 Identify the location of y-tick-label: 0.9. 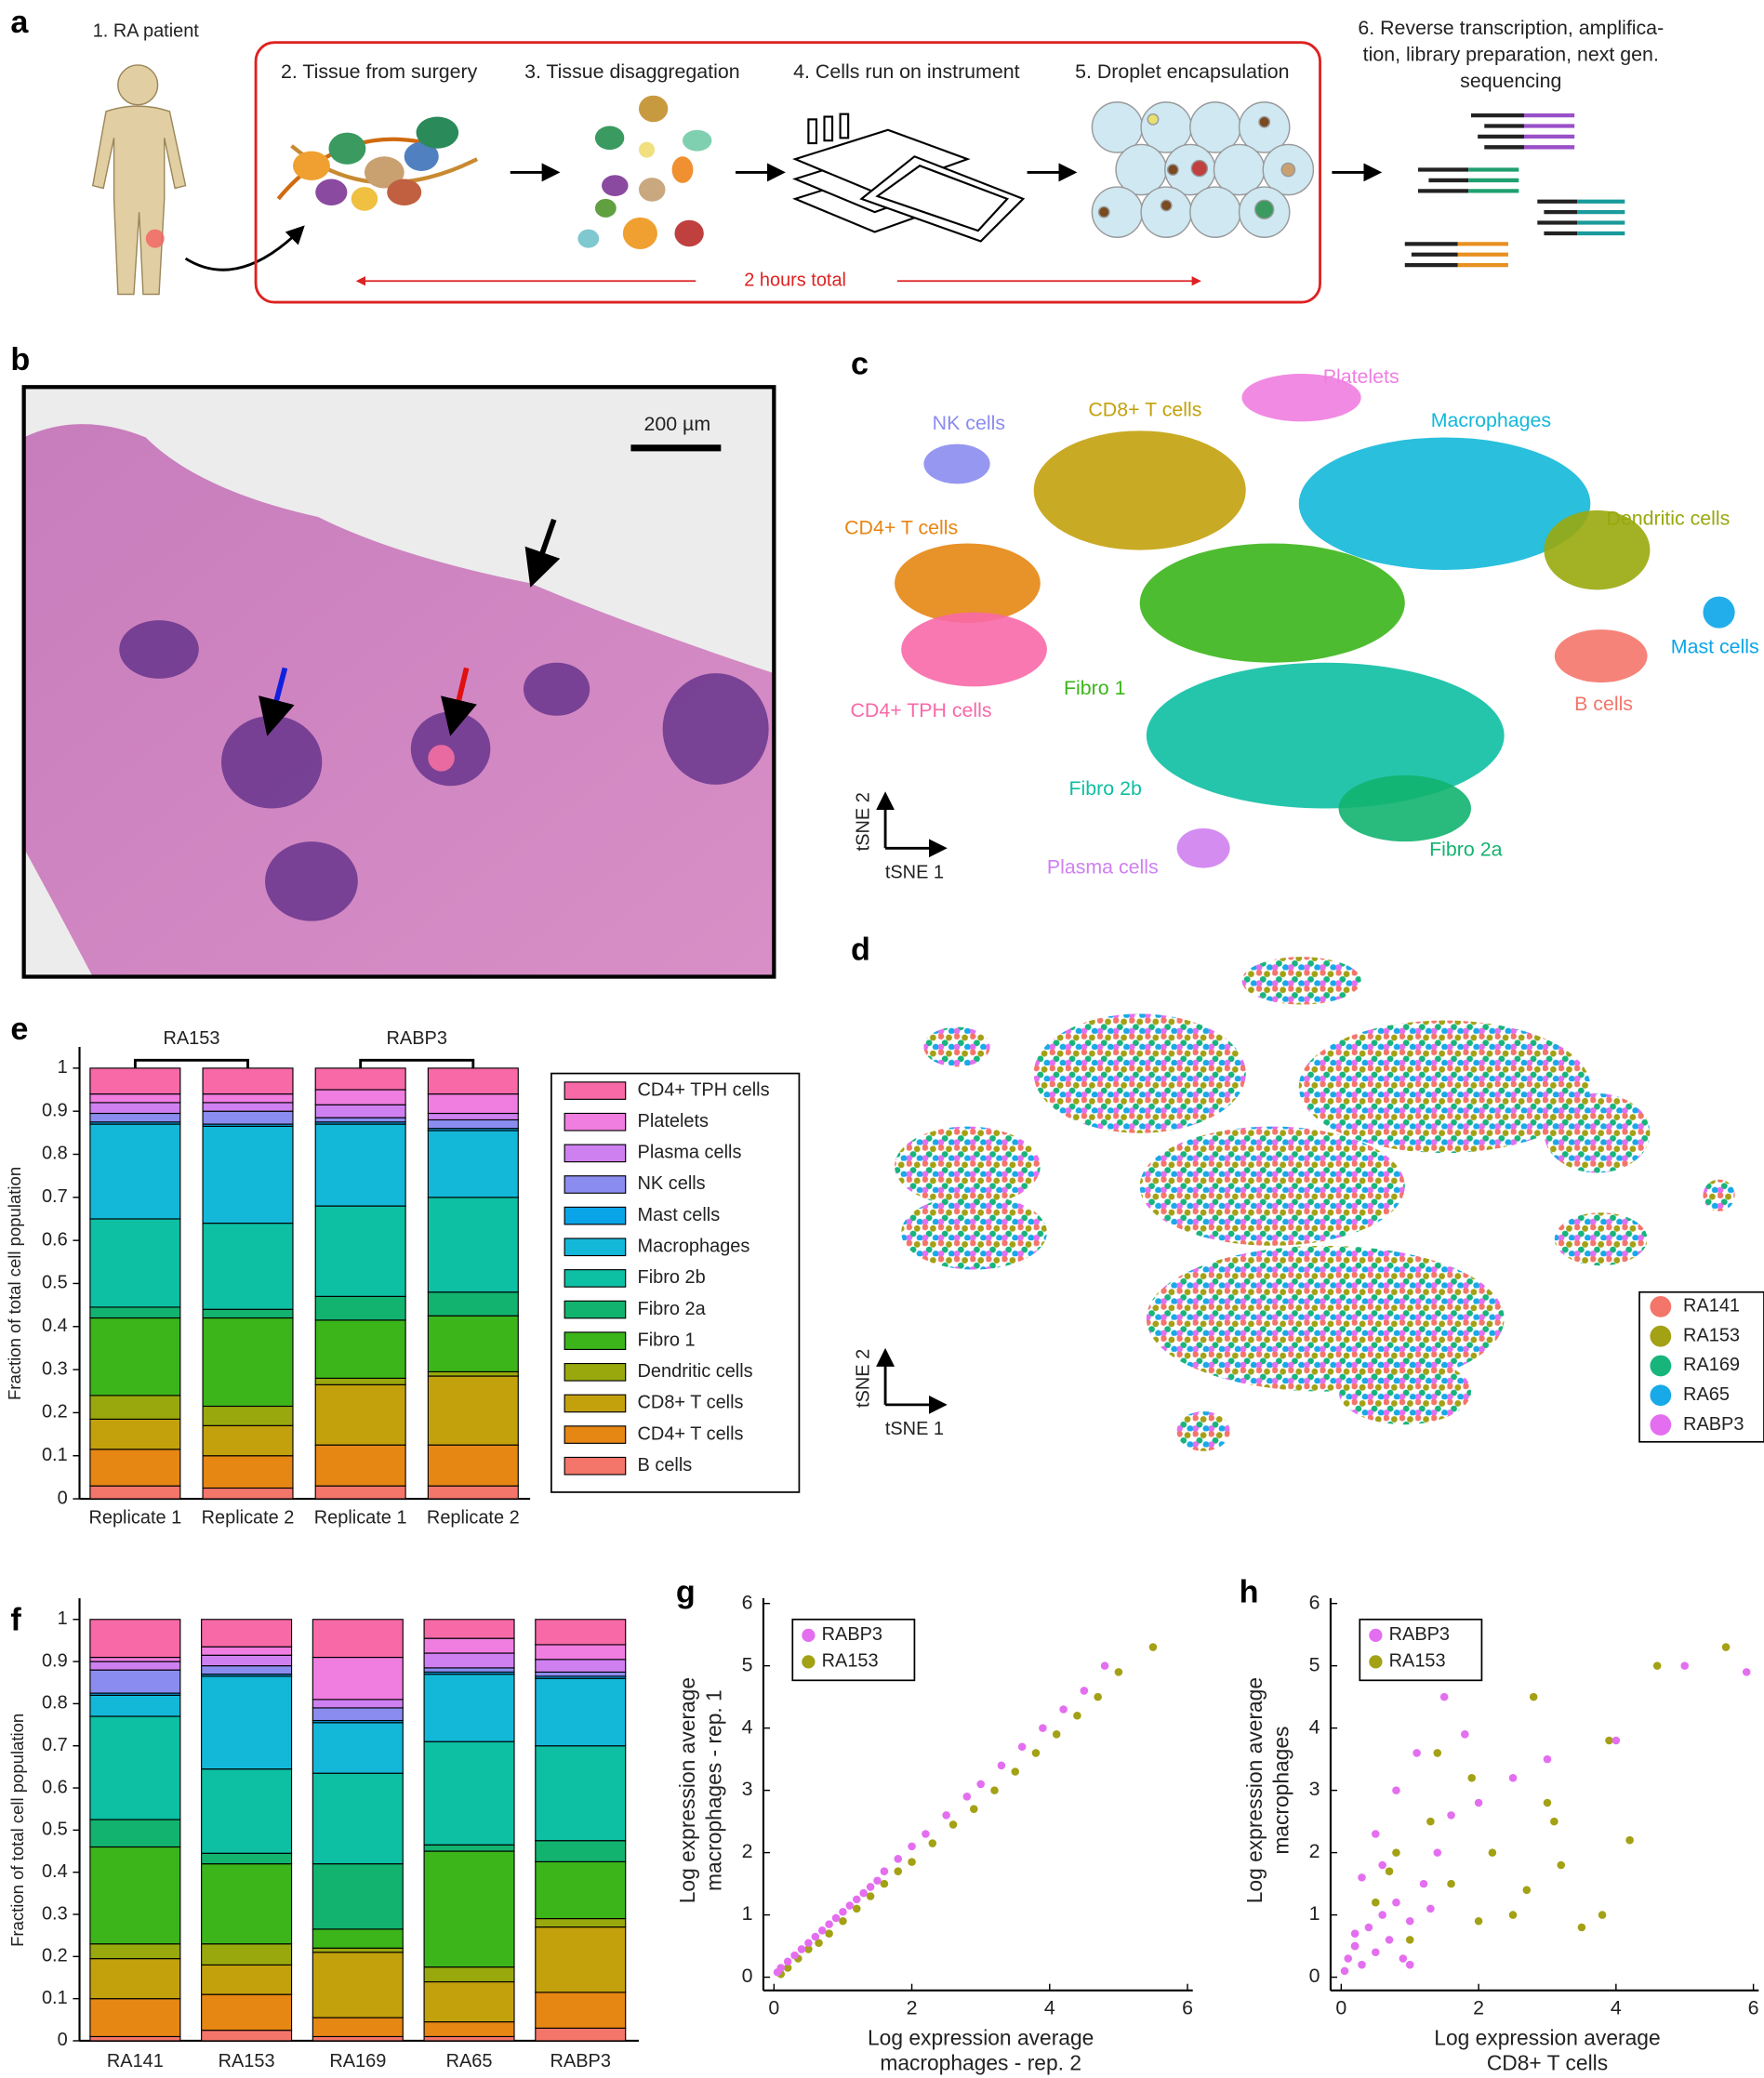
(55, 1110).